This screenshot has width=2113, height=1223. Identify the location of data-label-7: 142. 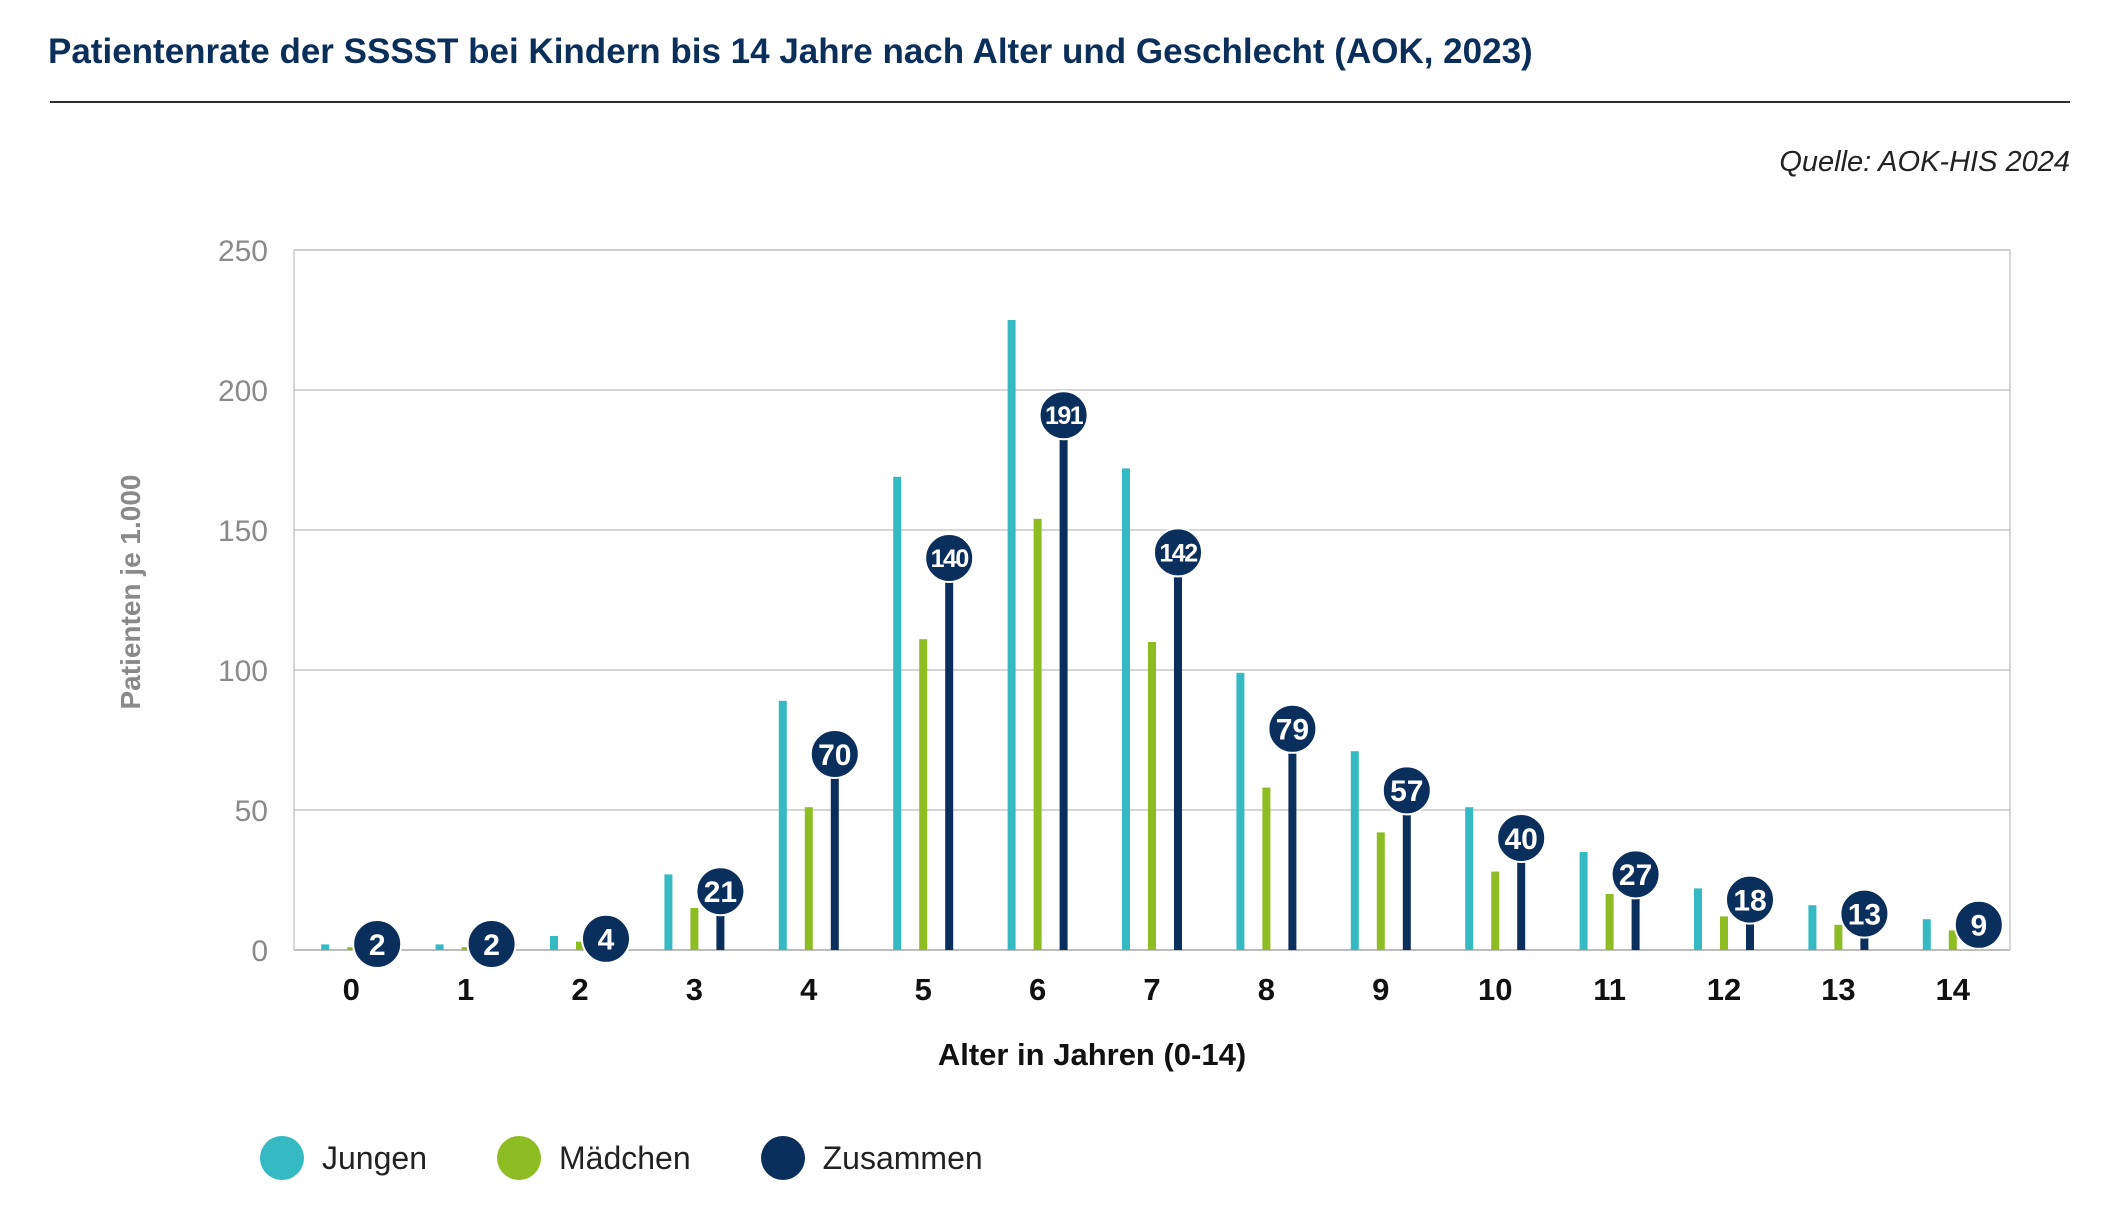
(1178, 553).